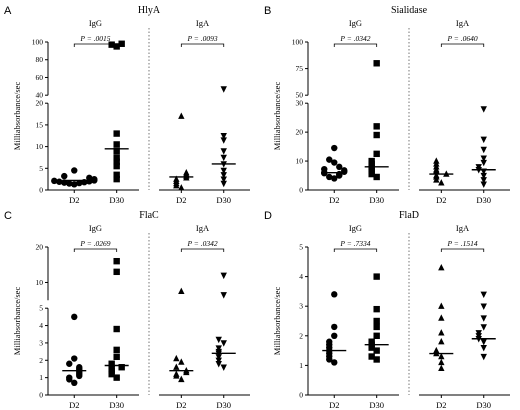 This screenshot has width=520, height=410. Describe the element at coordinates (354, 243) in the screenshot. I see `pvalue-label: P = .7334` at that location.